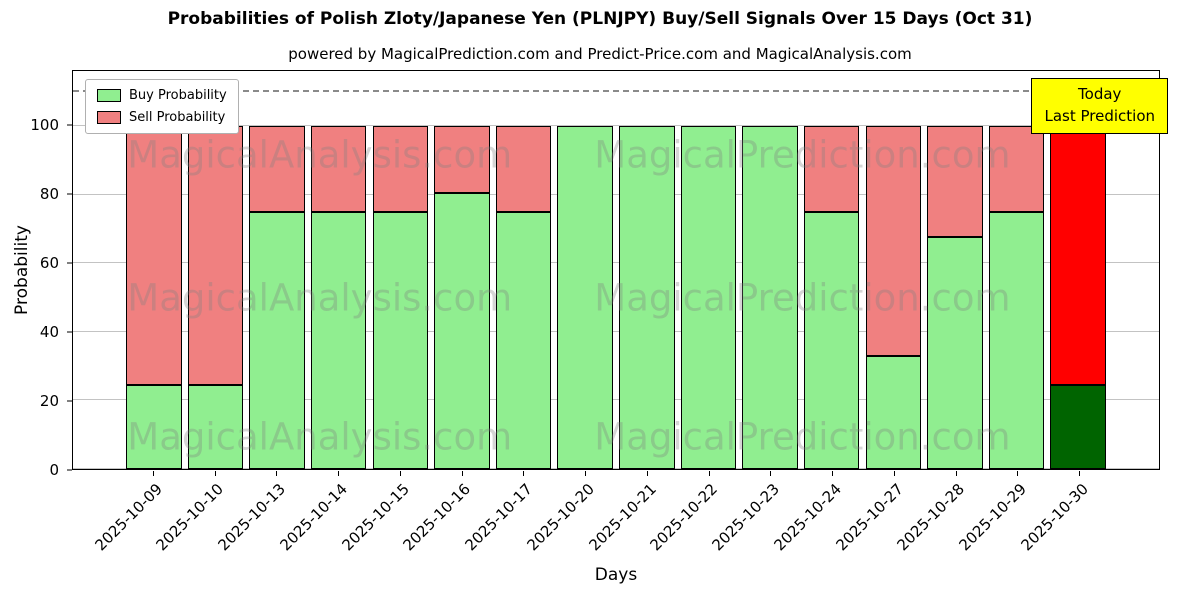 The image size is (1200, 600). What do you see at coordinates (162, 106) in the screenshot?
I see `legend: Buy Probability Sell Probability` at bounding box center [162, 106].